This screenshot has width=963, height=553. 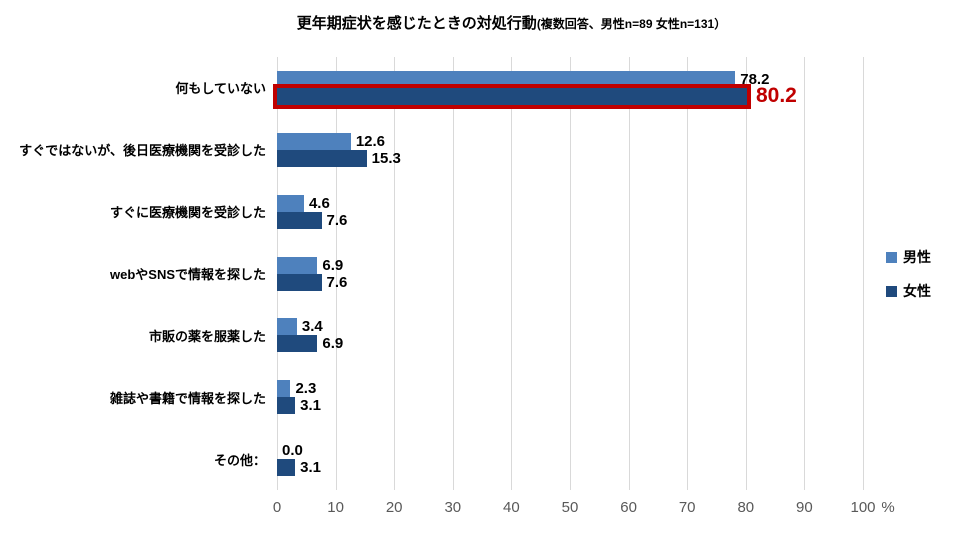 I want to click on legend-label: 男性, so click(x=917, y=257).